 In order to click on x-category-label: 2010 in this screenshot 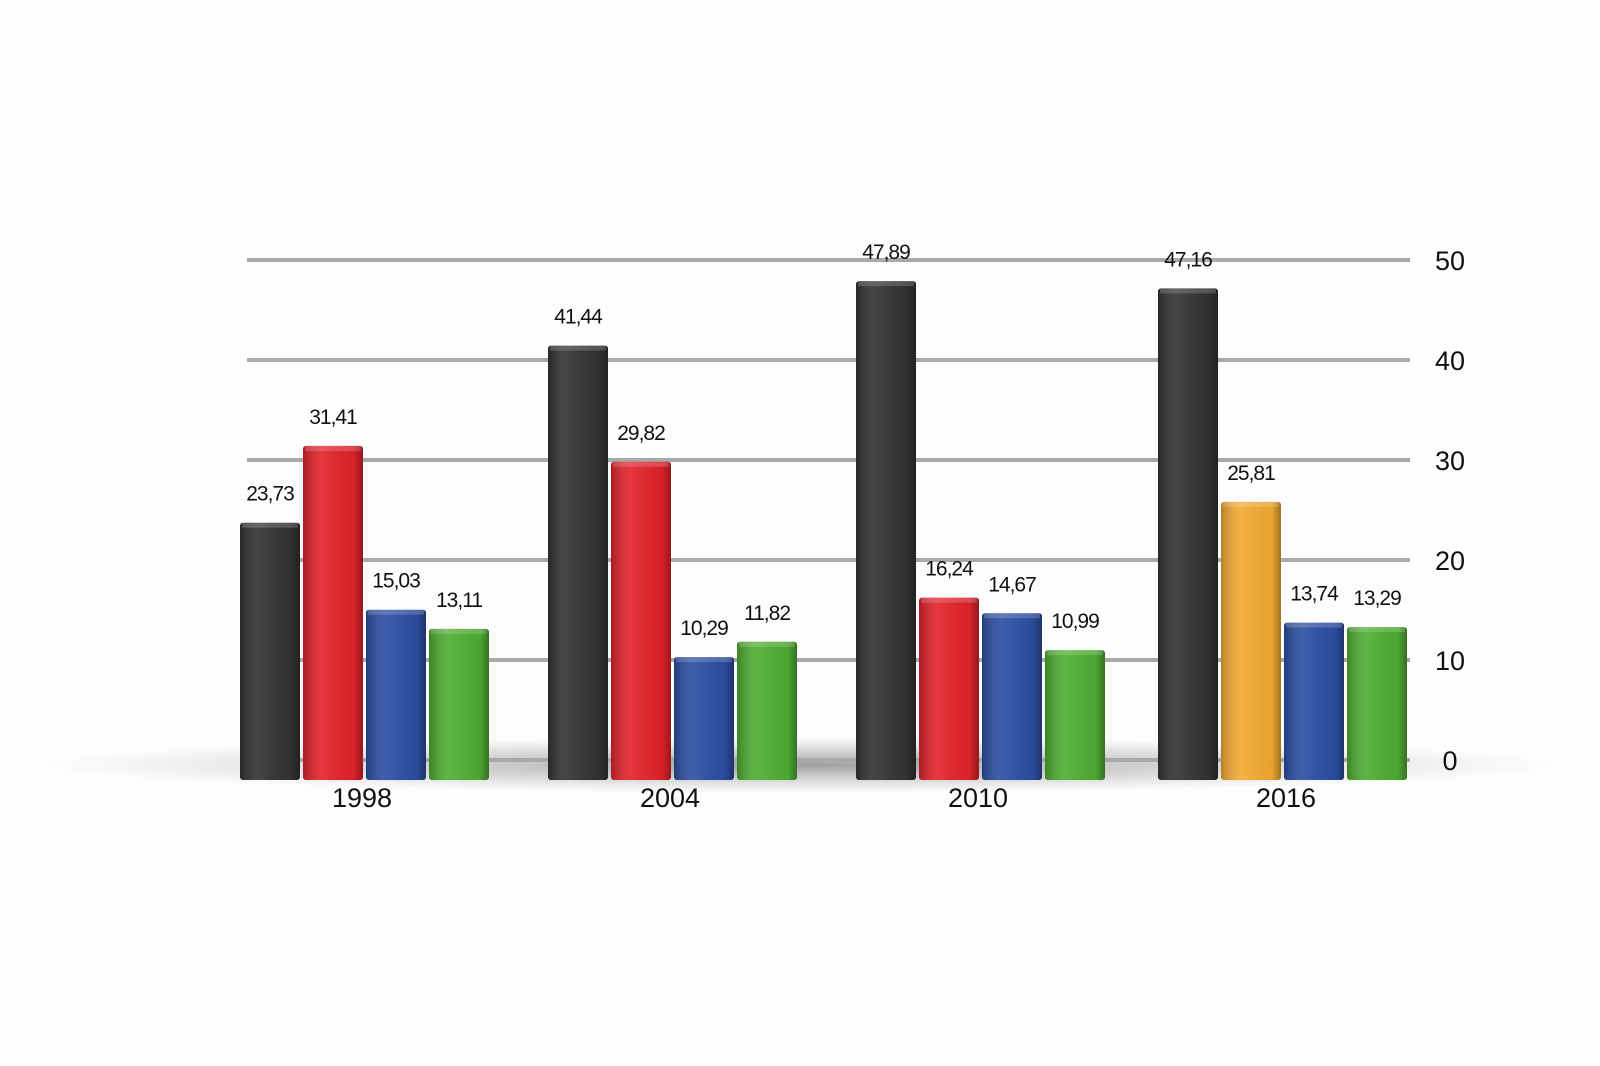, I will do `click(978, 798)`.